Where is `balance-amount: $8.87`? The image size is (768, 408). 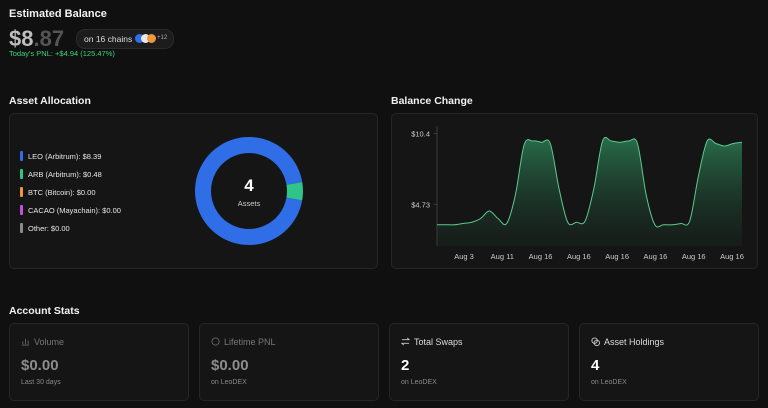
balance-amount: $8.87 is located at coordinates (36, 39).